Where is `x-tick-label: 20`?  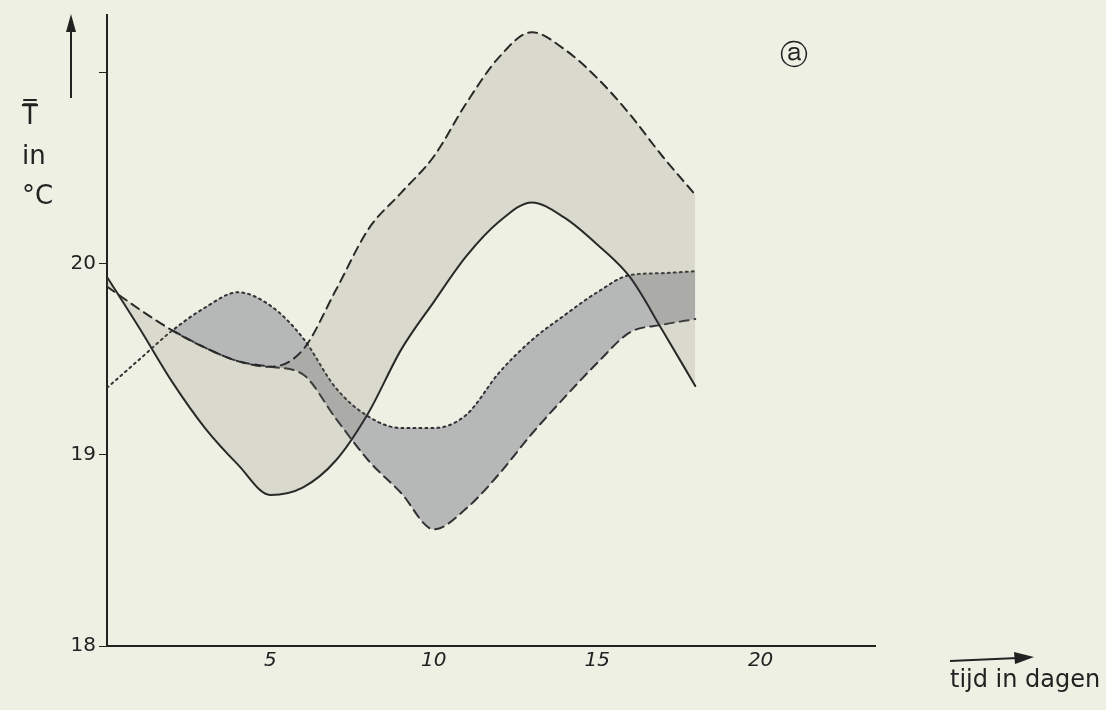
x-tick-label: 20 is located at coordinates (760, 659).